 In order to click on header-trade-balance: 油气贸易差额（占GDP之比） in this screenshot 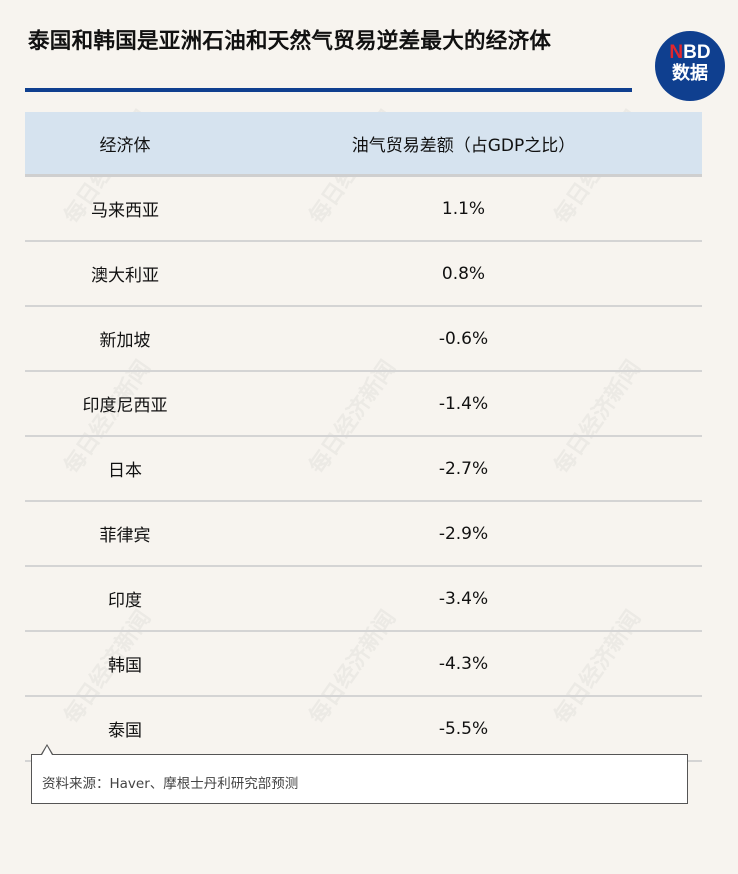, I will do `click(463, 144)`.